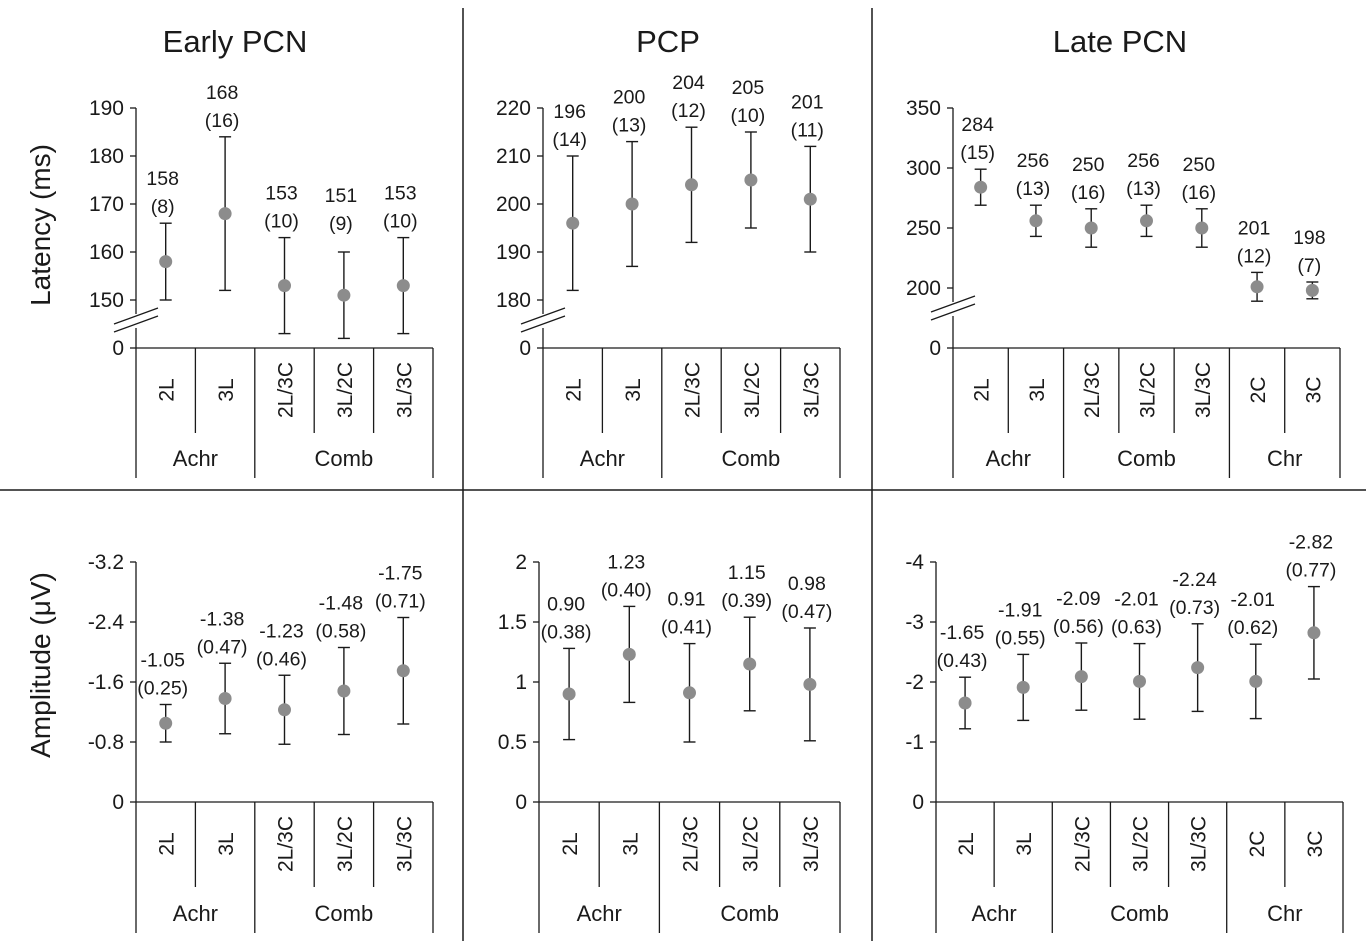 This screenshot has height=941, width=1366. Describe the element at coordinates (1309, 238) in the screenshot. I see `data-label-value: 198` at that location.